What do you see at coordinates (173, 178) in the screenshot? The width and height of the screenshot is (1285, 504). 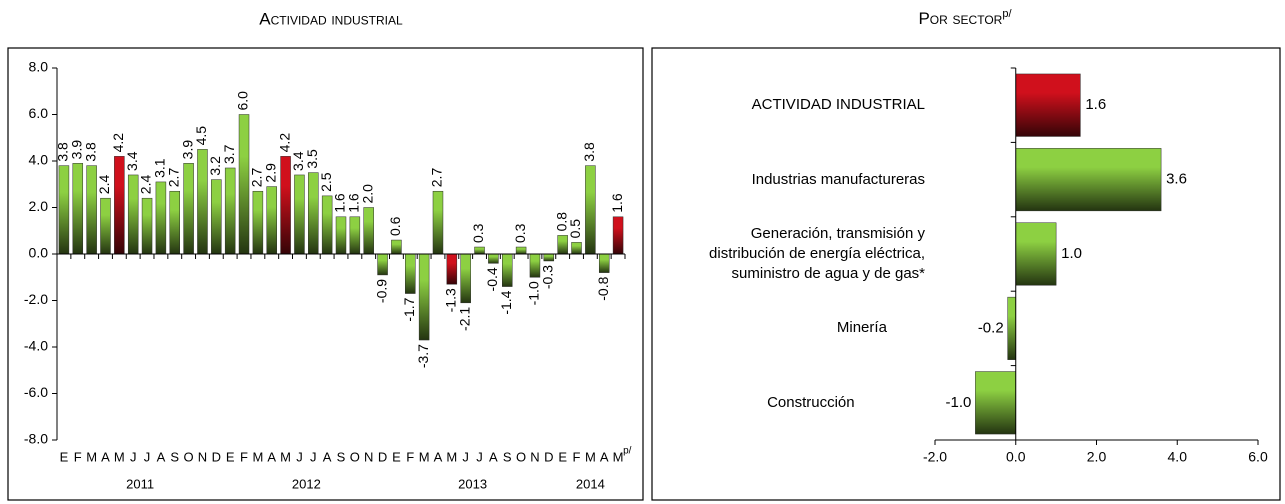 I see `value-label: 2.7` at bounding box center [173, 178].